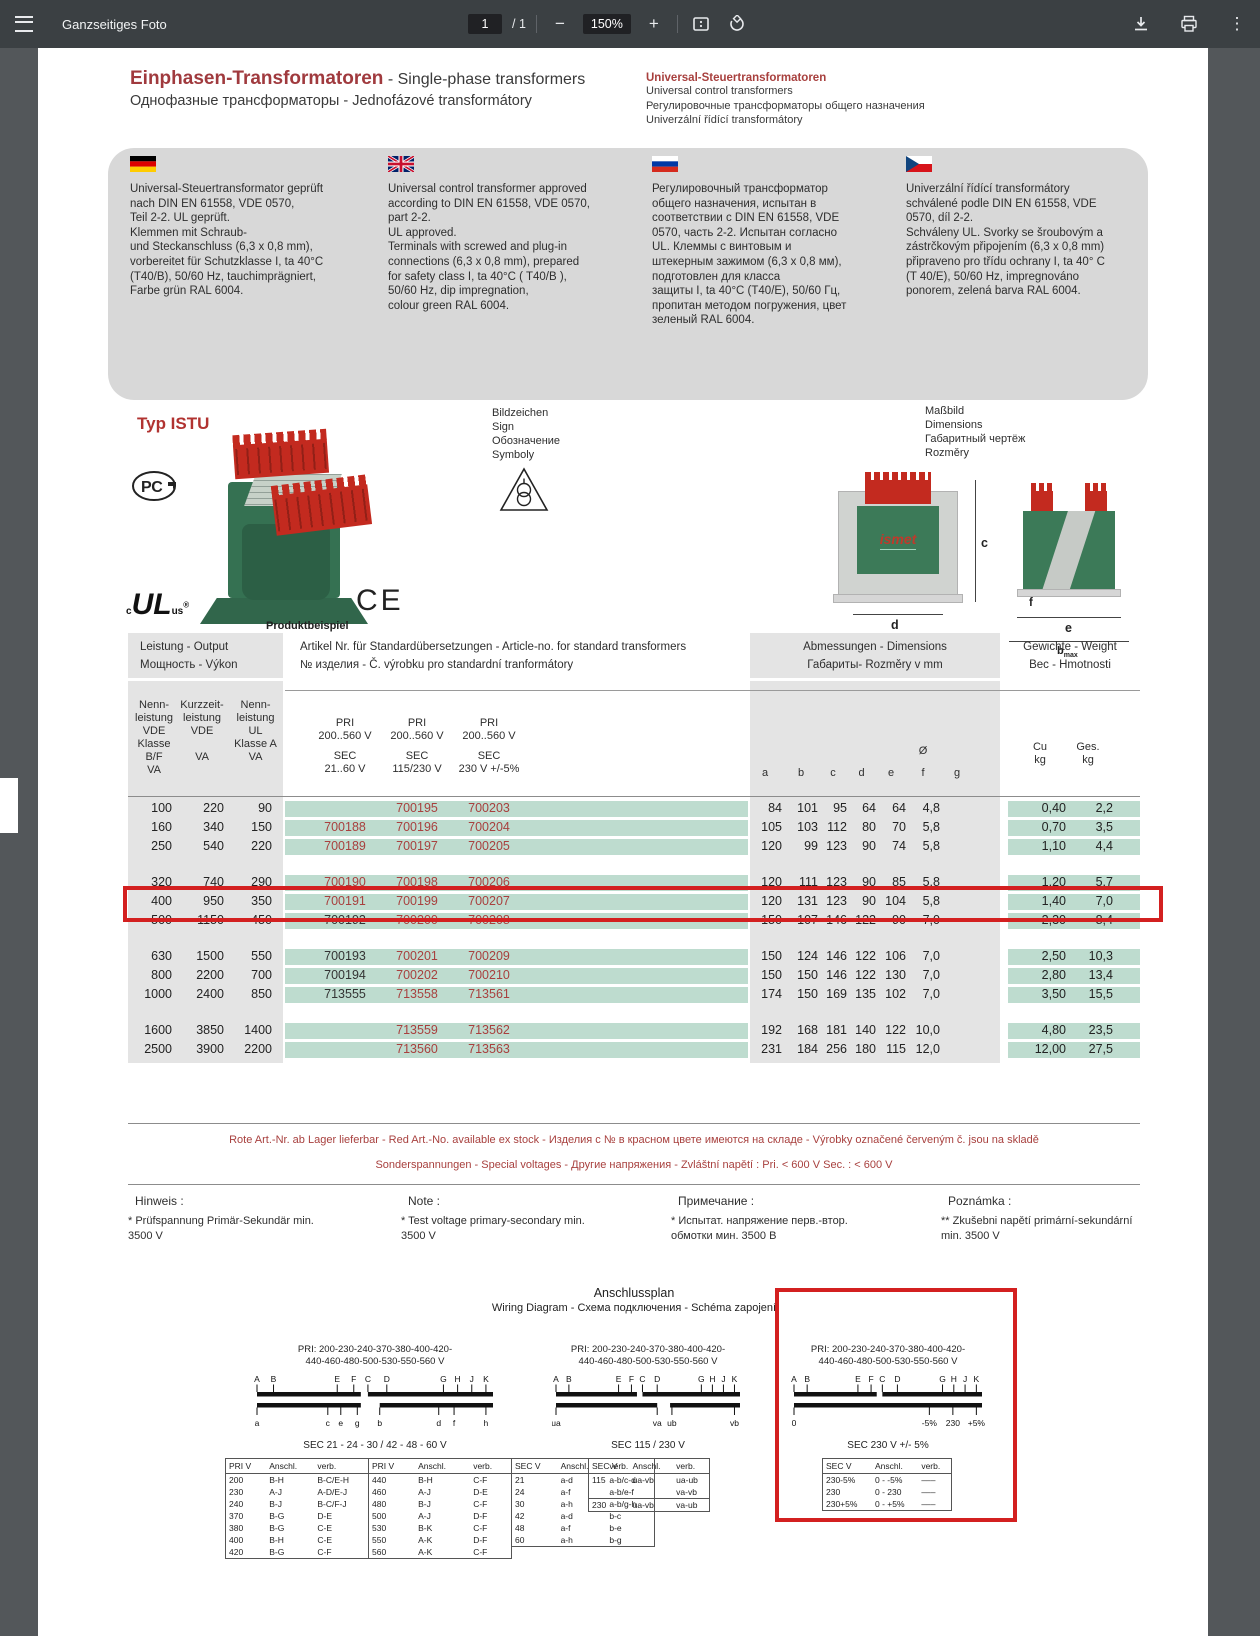 This screenshot has width=1260, height=1636. What do you see at coordinates (869, 808) in the screenshot?
I see `dimension-value: 64` at bounding box center [869, 808].